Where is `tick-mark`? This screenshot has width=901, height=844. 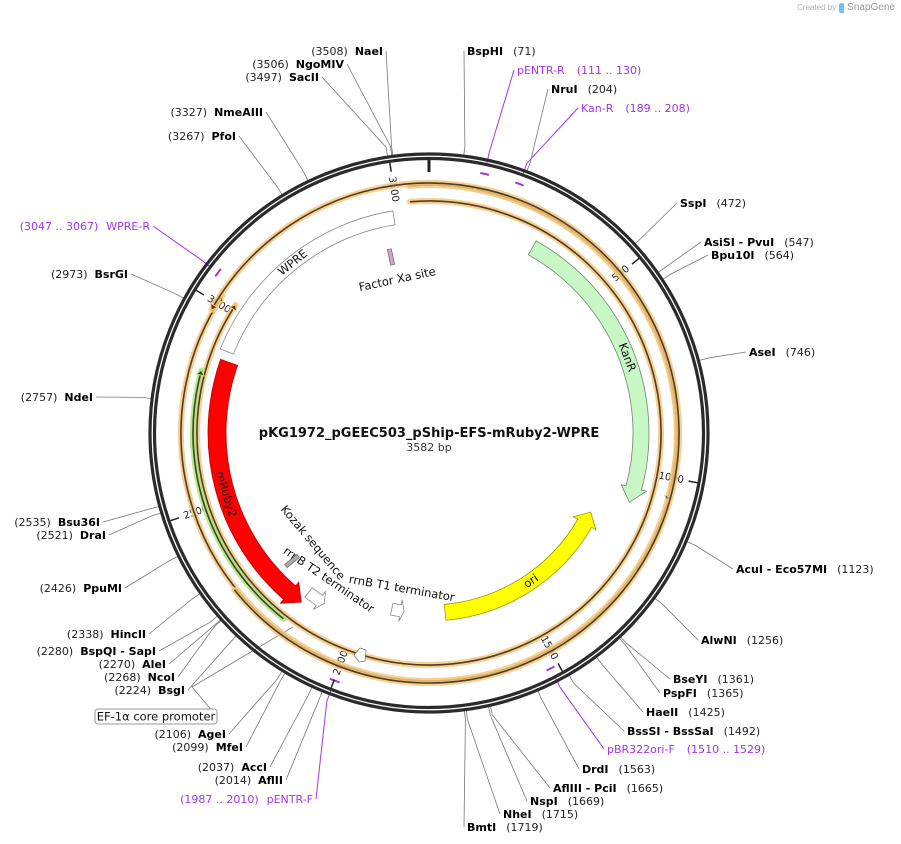 tick-mark is located at coordinates (333, 684).